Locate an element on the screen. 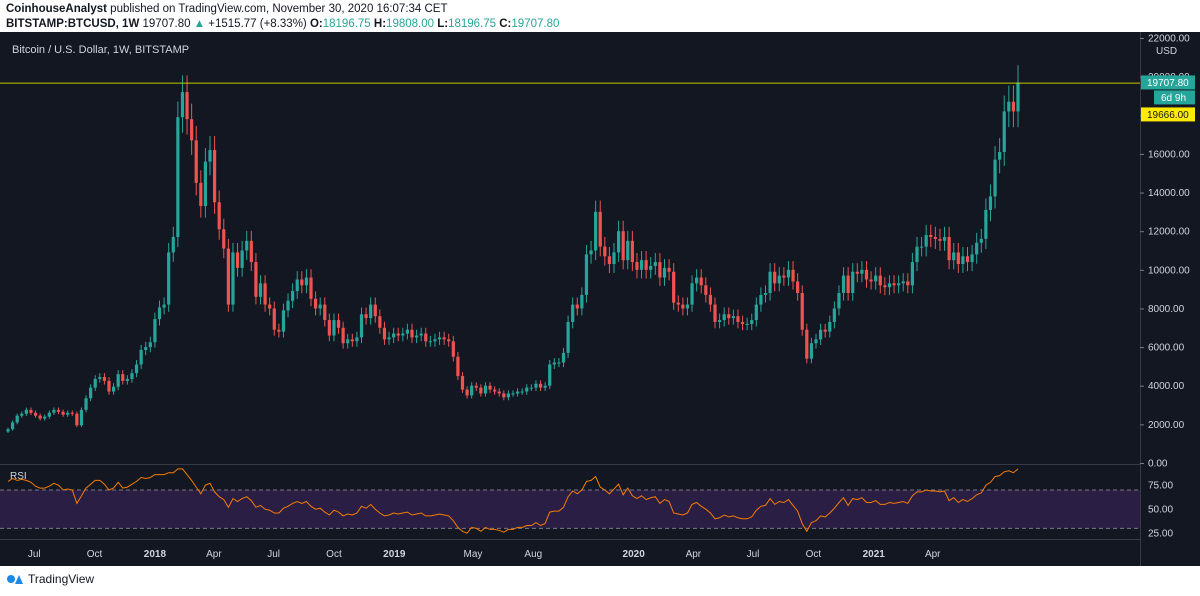 Image resolution: width=1200 pixels, height=596 pixels. open-value: 18196.75 is located at coordinates (346, 24).